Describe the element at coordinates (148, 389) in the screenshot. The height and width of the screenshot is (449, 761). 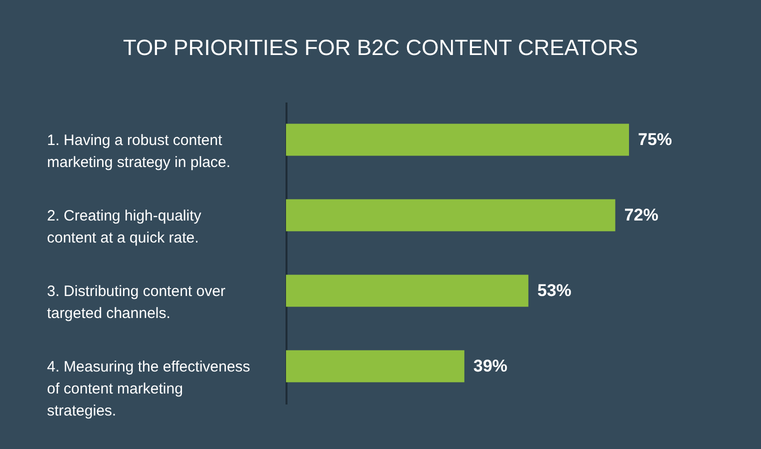
I see `y-tick-label: 4. Measuring the effectiveness of content marketing strategies.` at that location.